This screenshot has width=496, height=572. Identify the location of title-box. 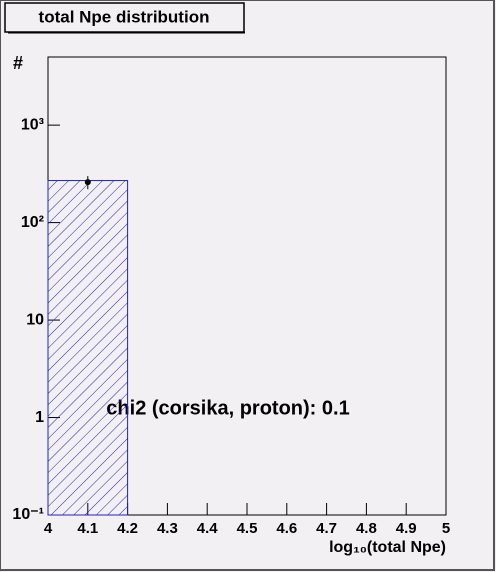
(124, 17).